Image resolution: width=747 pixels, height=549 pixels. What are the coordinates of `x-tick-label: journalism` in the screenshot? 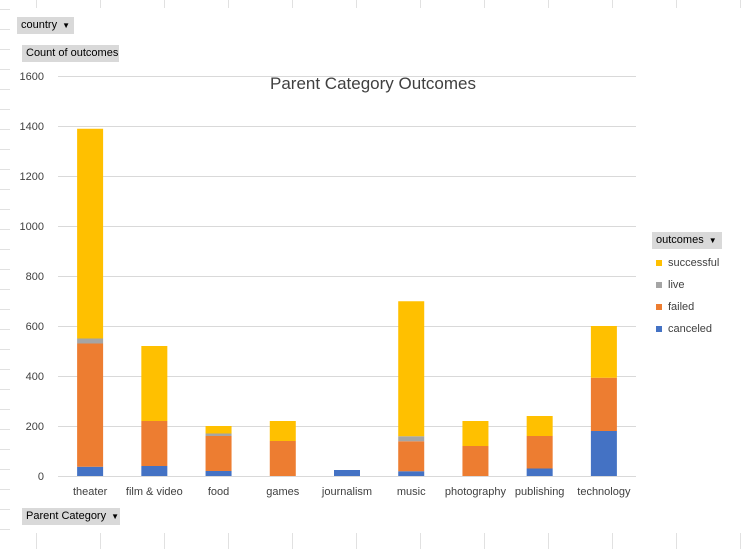 It's located at (346, 492).